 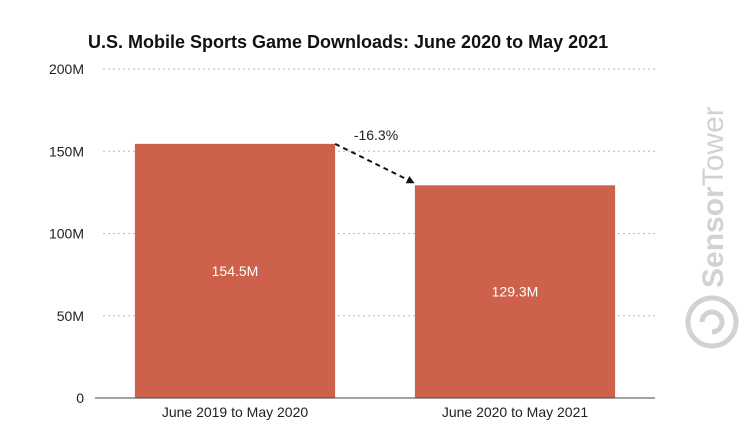 What do you see at coordinates (70, 316) in the screenshot?
I see `y-tick-label: 50M` at bounding box center [70, 316].